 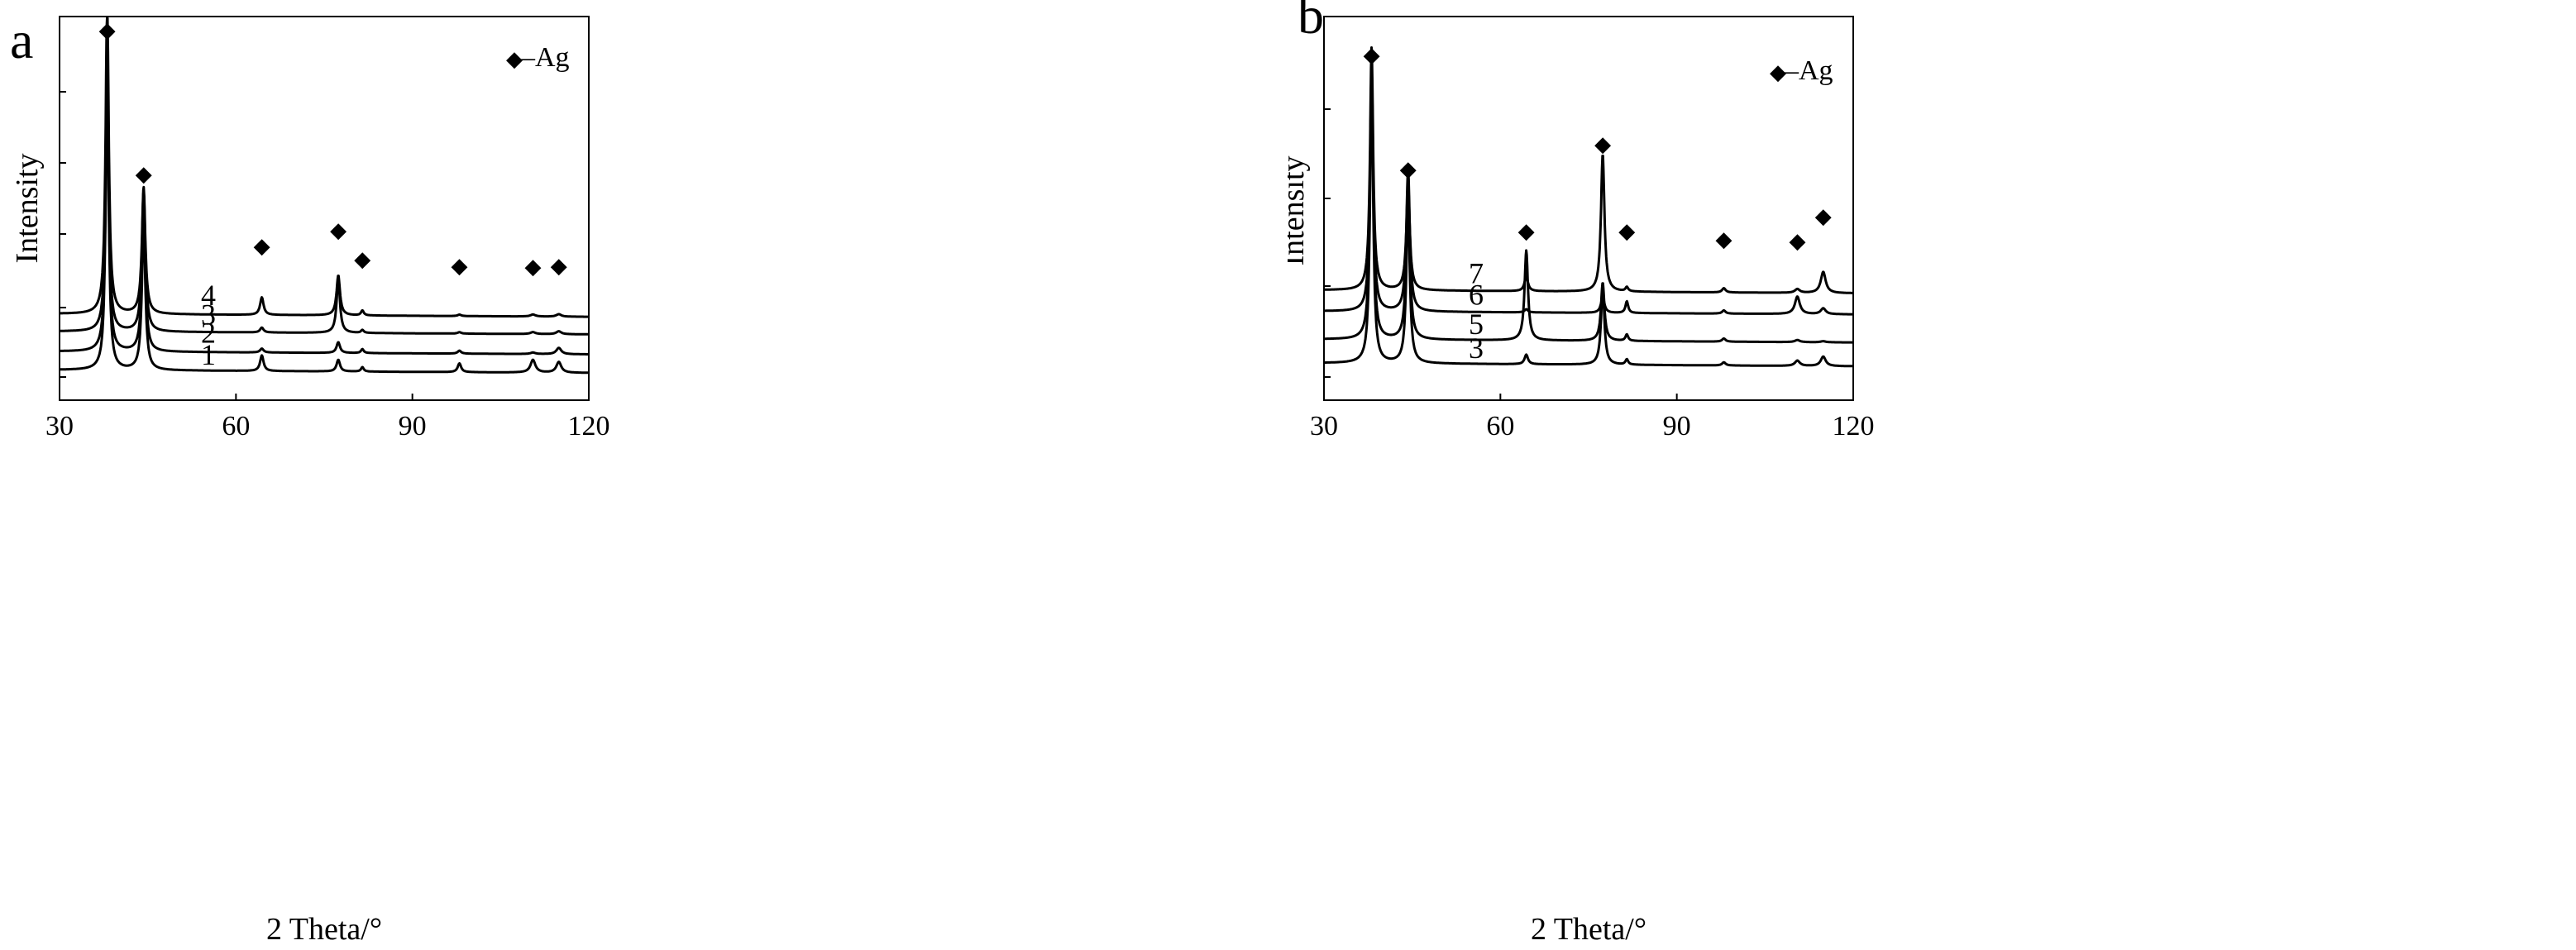 What do you see at coordinates (1311, 22) in the screenshot?
I see `panel-letter-b: b` at bounding box center [1311, 22].